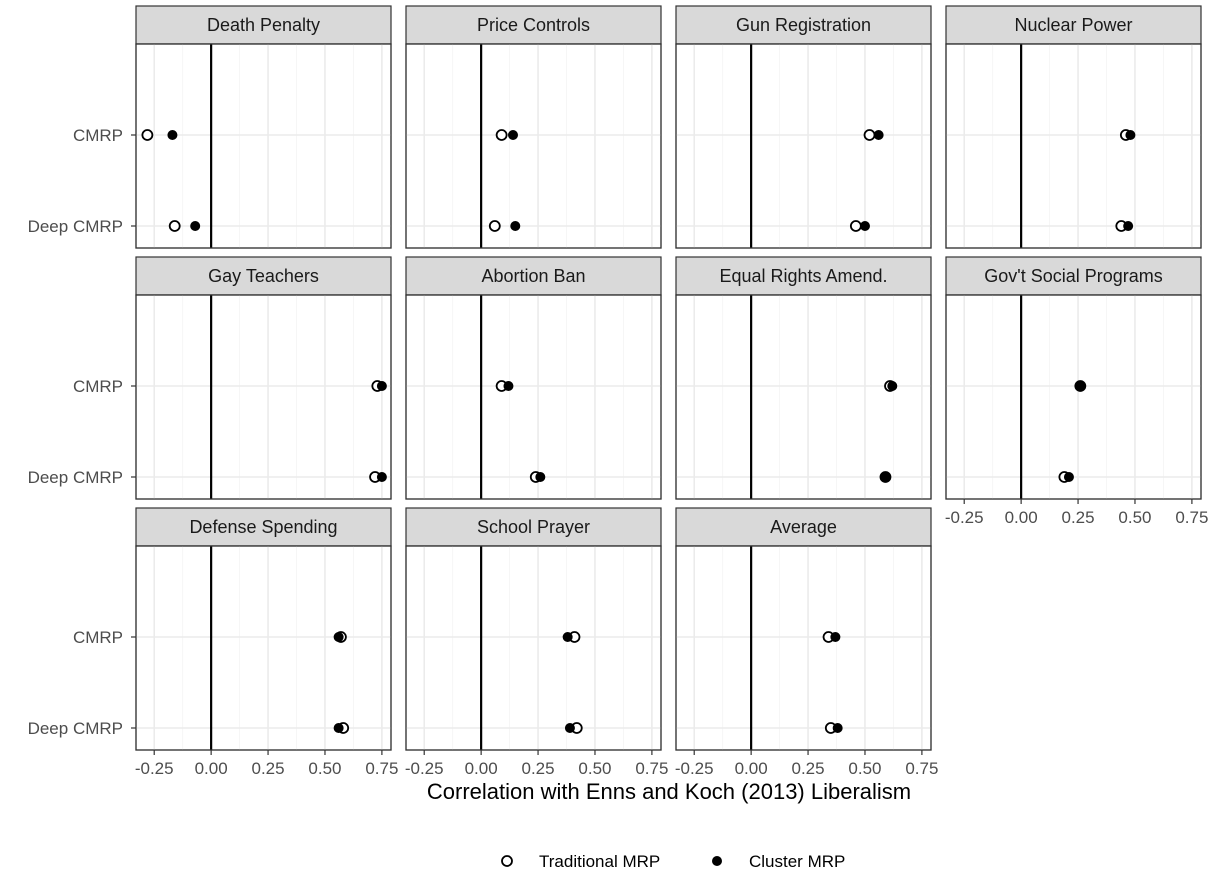  I want to click on facet-panel: Gun Registration, so click(803, 127).